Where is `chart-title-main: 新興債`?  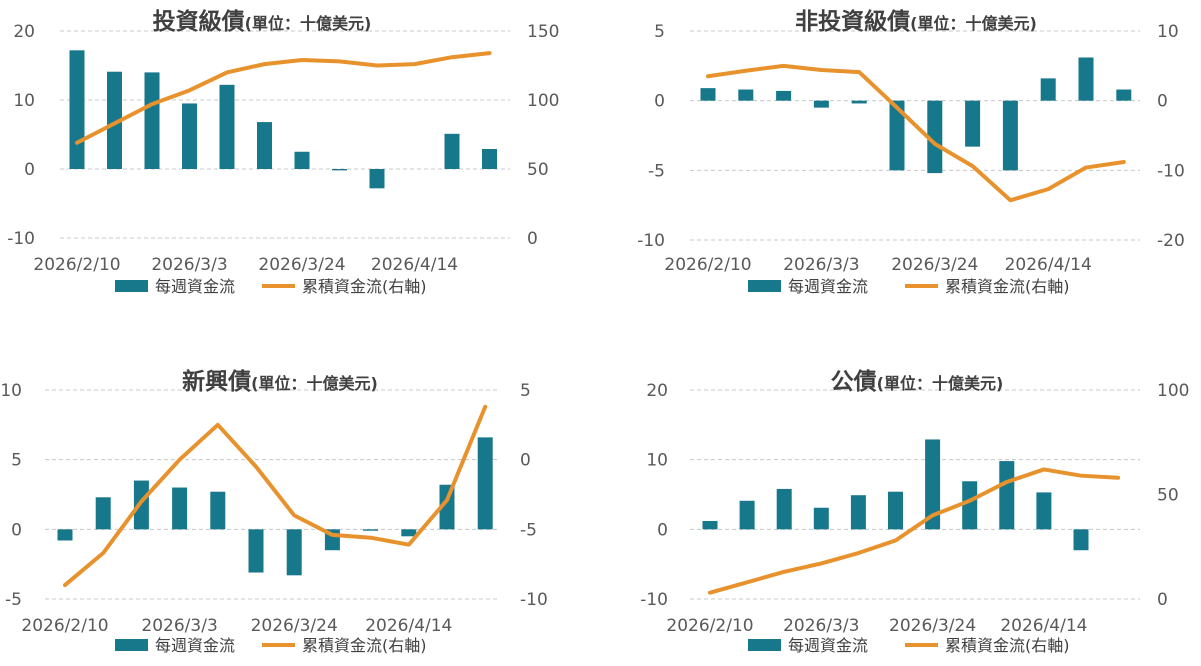
chart-title-main: 新興債 is located at coordinates (216, 381).